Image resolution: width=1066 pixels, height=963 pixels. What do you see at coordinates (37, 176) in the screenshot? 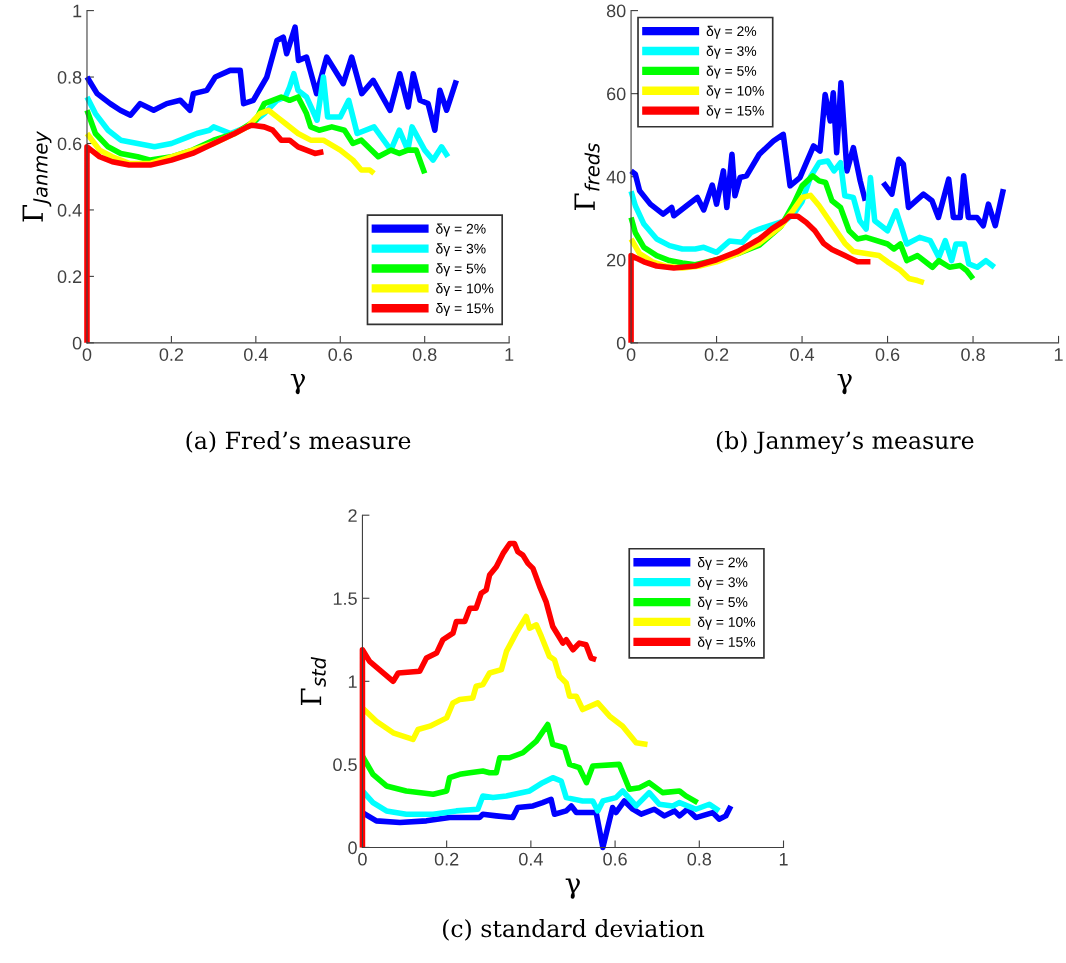
I see `y-axis-title: Γ$_{Janmey}$` at bounding box center [37, 176].